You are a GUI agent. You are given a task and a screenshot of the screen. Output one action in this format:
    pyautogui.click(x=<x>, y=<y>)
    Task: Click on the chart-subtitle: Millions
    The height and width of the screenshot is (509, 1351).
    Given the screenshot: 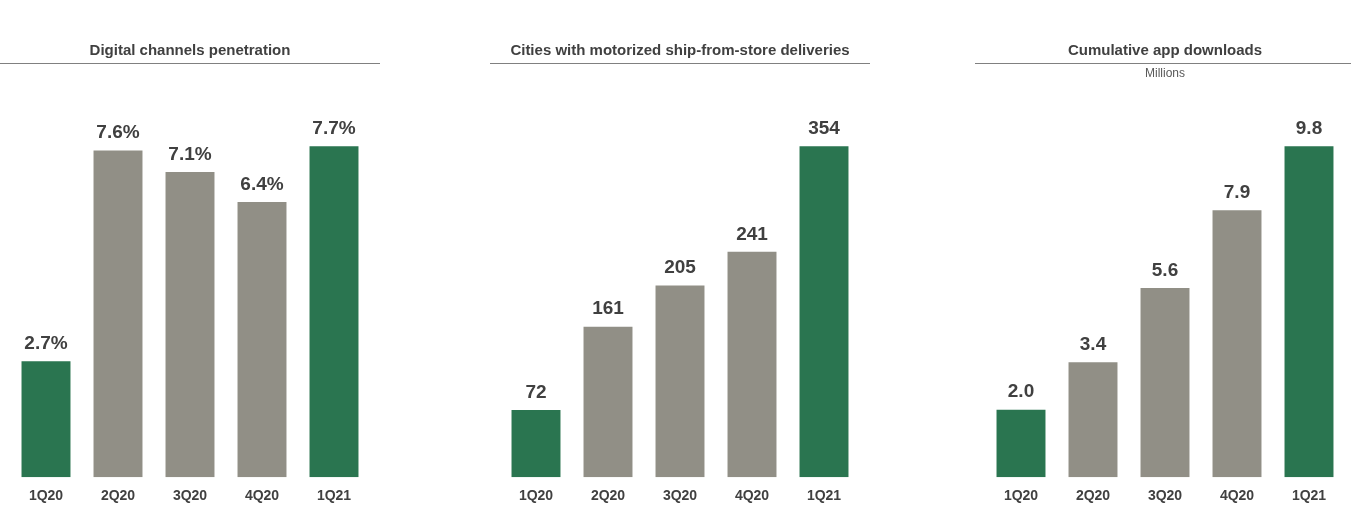 What is the action you would take?
    pyautogui.click(x=1165, y=73)
    